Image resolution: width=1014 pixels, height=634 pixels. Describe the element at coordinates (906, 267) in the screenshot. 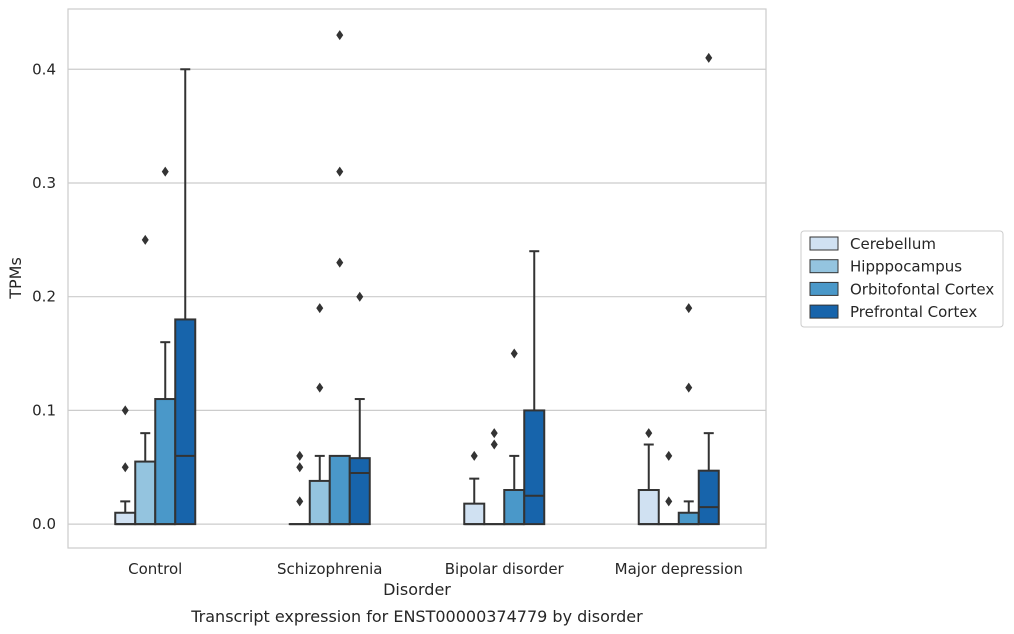

I see `legend-label: Hipppocampus` at that location.